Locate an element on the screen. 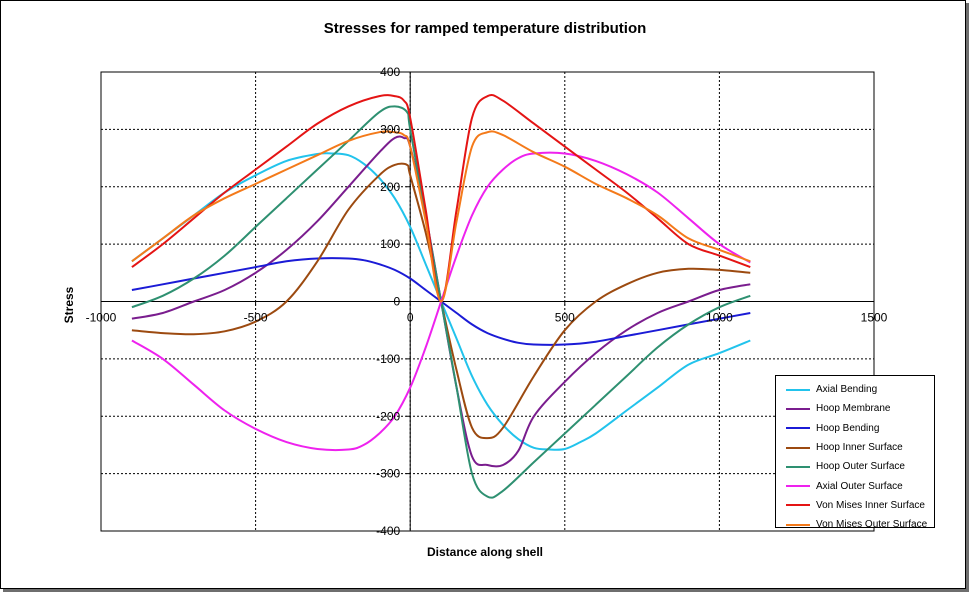 This screenshot has width=970, height=593. legend-item: Hoop Bending is located at coordinates (855, 428).